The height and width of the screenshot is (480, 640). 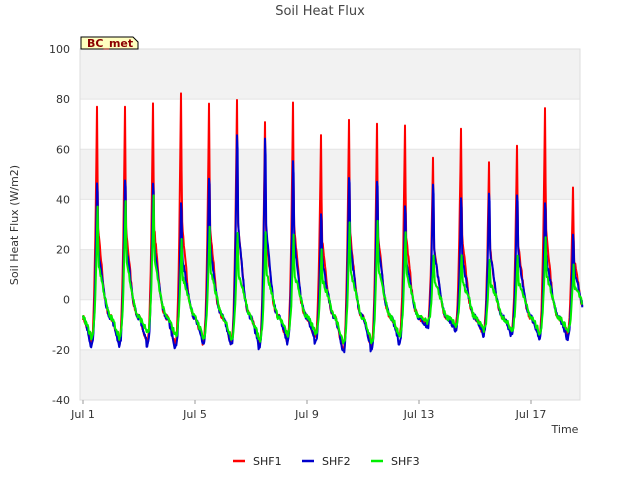 I want to click on legend-label-shf1: SHF1, so click(x=267, y=461).